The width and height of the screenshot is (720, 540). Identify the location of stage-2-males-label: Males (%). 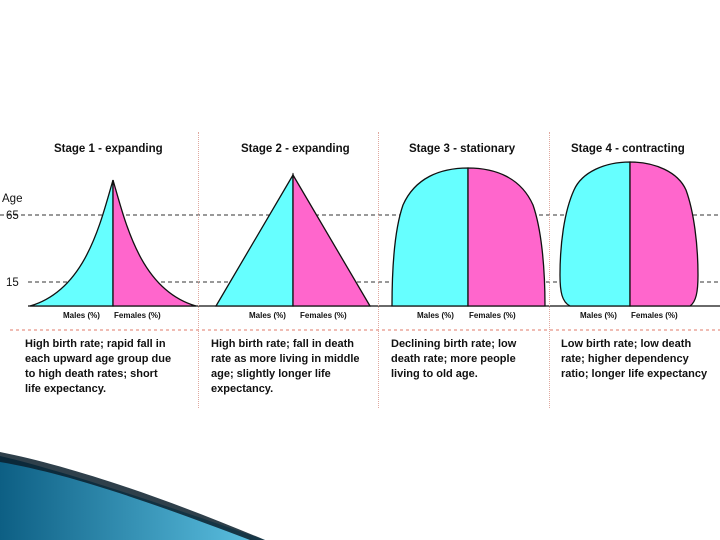
(267, 315).